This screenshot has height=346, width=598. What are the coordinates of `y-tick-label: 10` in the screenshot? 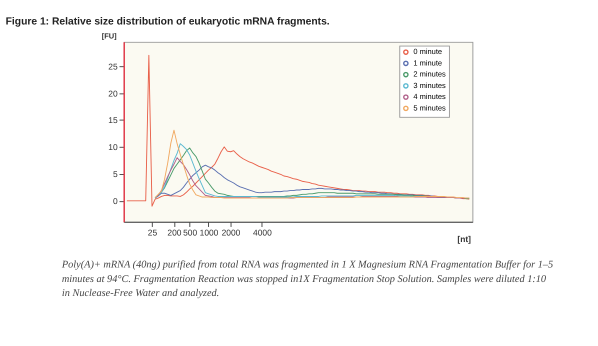 It's located at (113, 147).